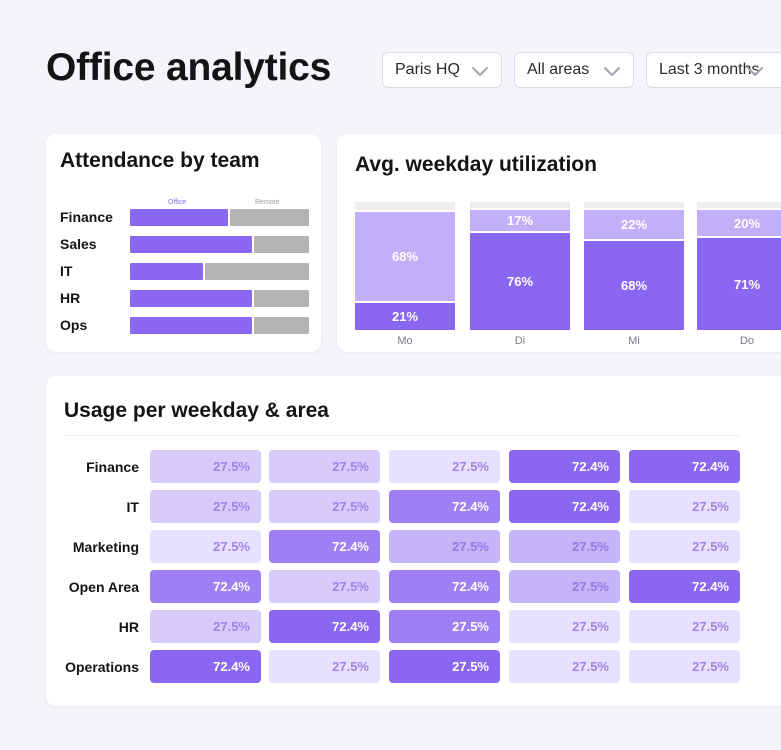 The width and height of the screenshot is (781, 750). I want to click on utilization-column: 22% 68%, so click(634, 266).